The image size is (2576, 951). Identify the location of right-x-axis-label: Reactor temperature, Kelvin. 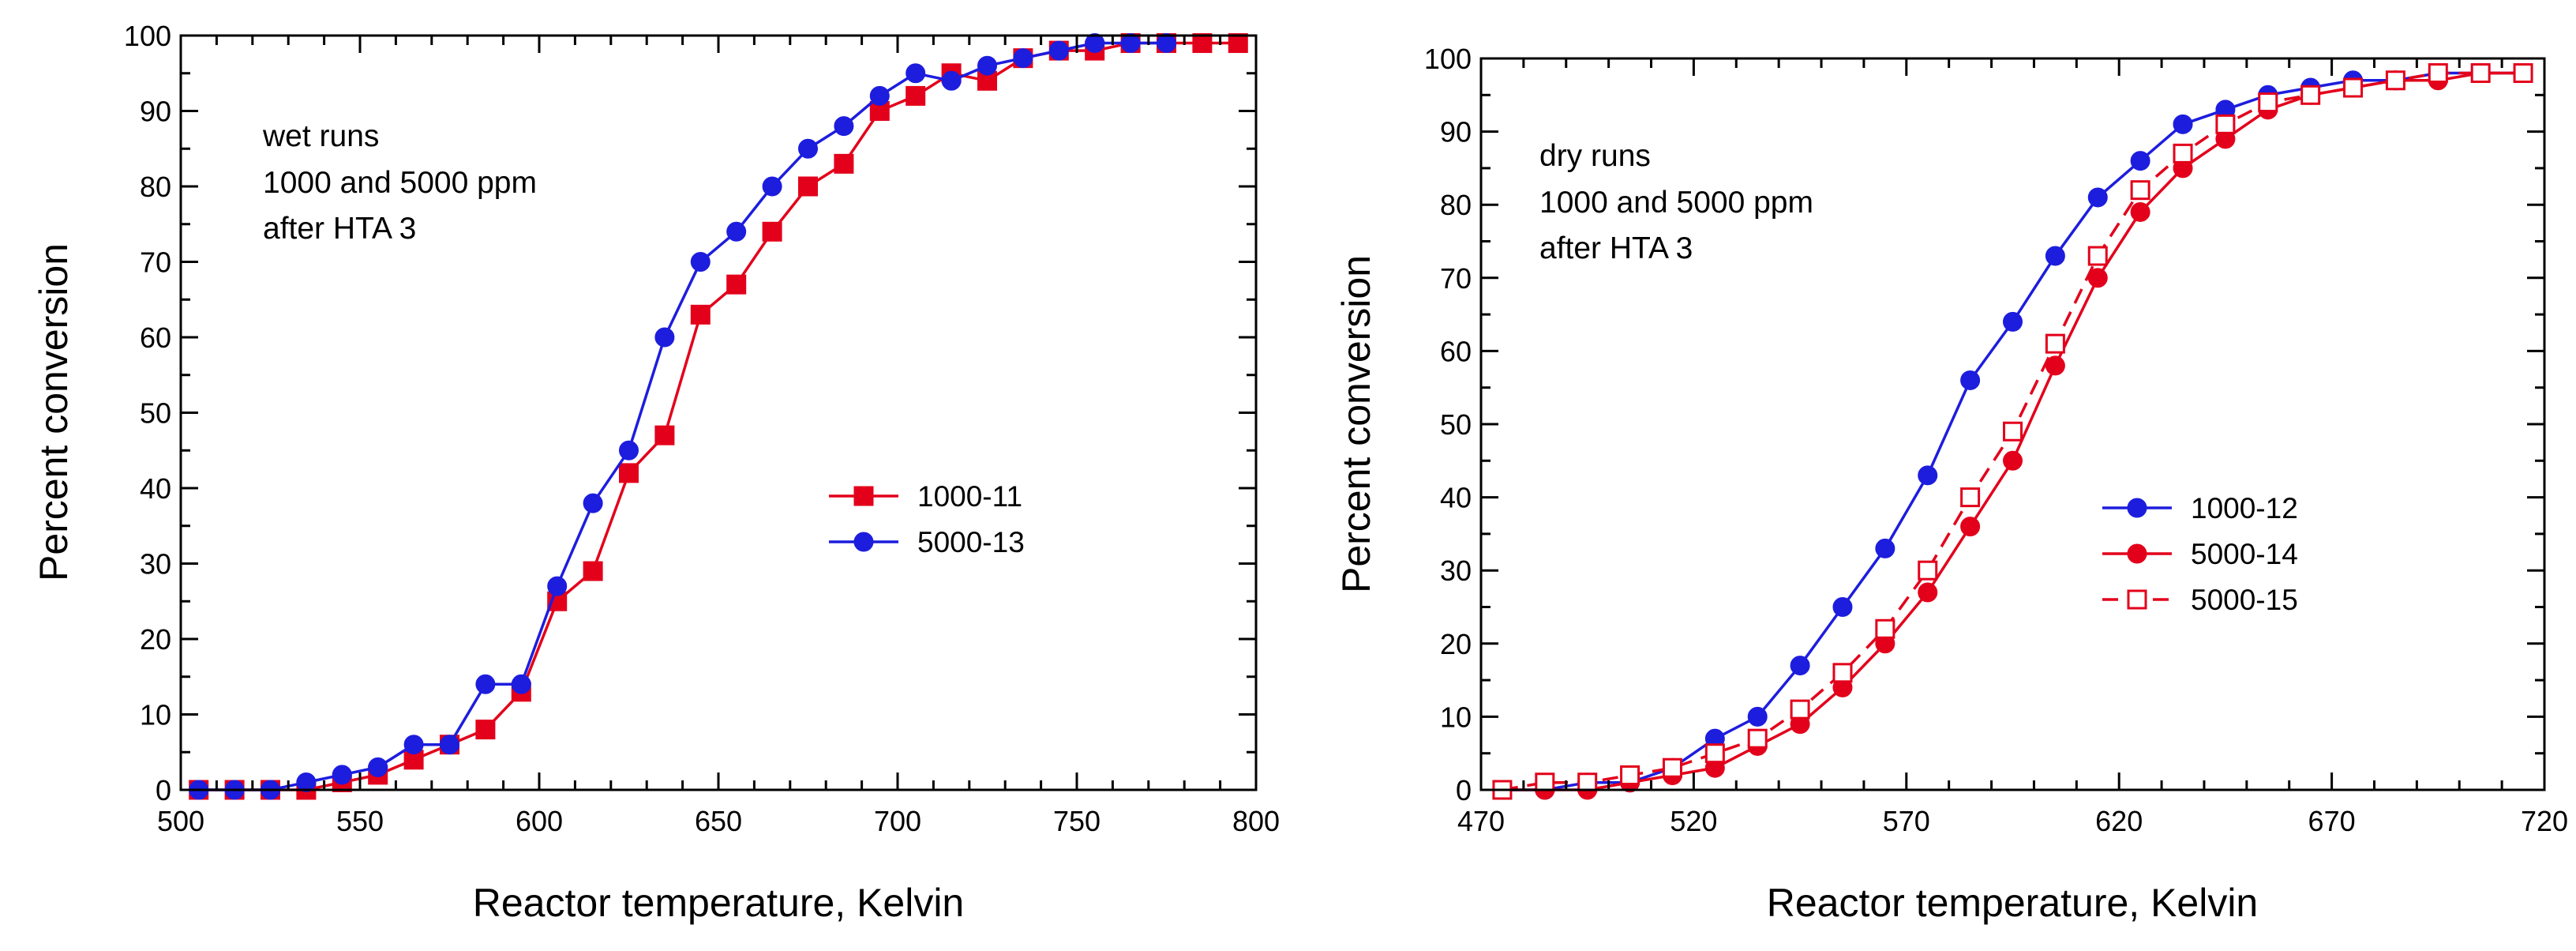
(2013, 903).